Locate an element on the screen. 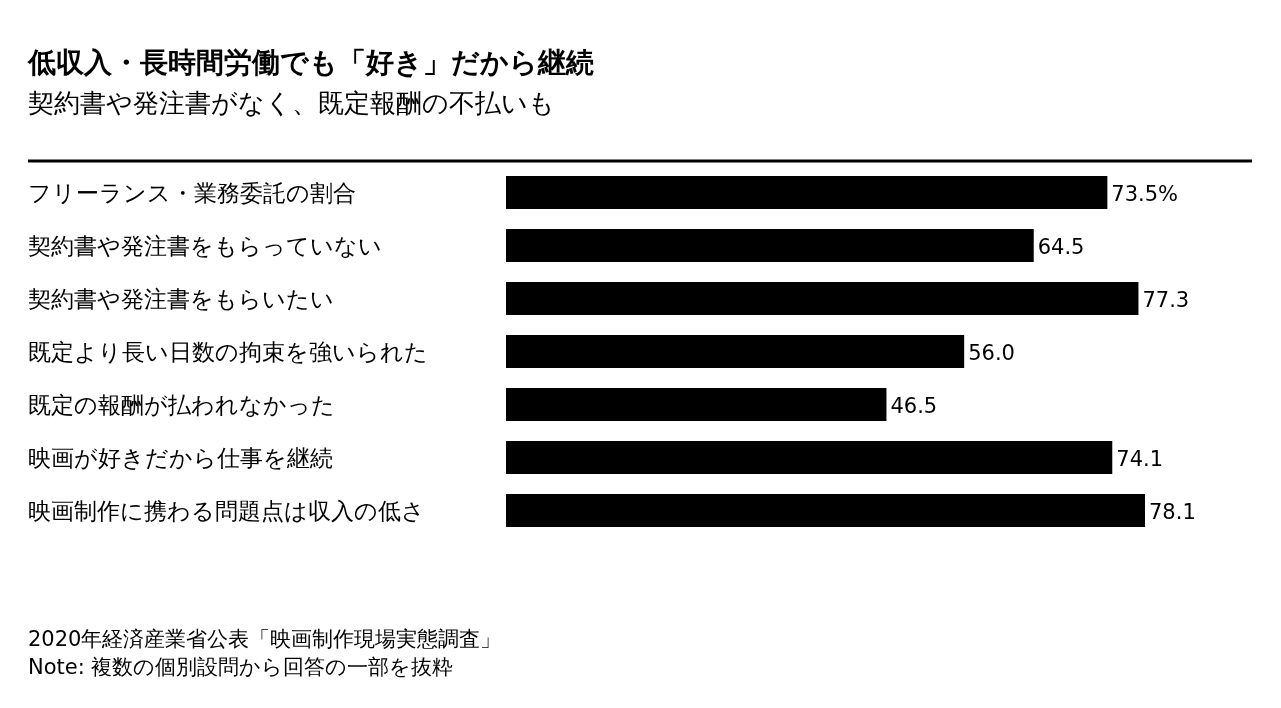 This screenshot has width=1281, height=708. text: Note: 複数の個別設問から回答の一部を抜粋 is located at coordinates (241, 667).